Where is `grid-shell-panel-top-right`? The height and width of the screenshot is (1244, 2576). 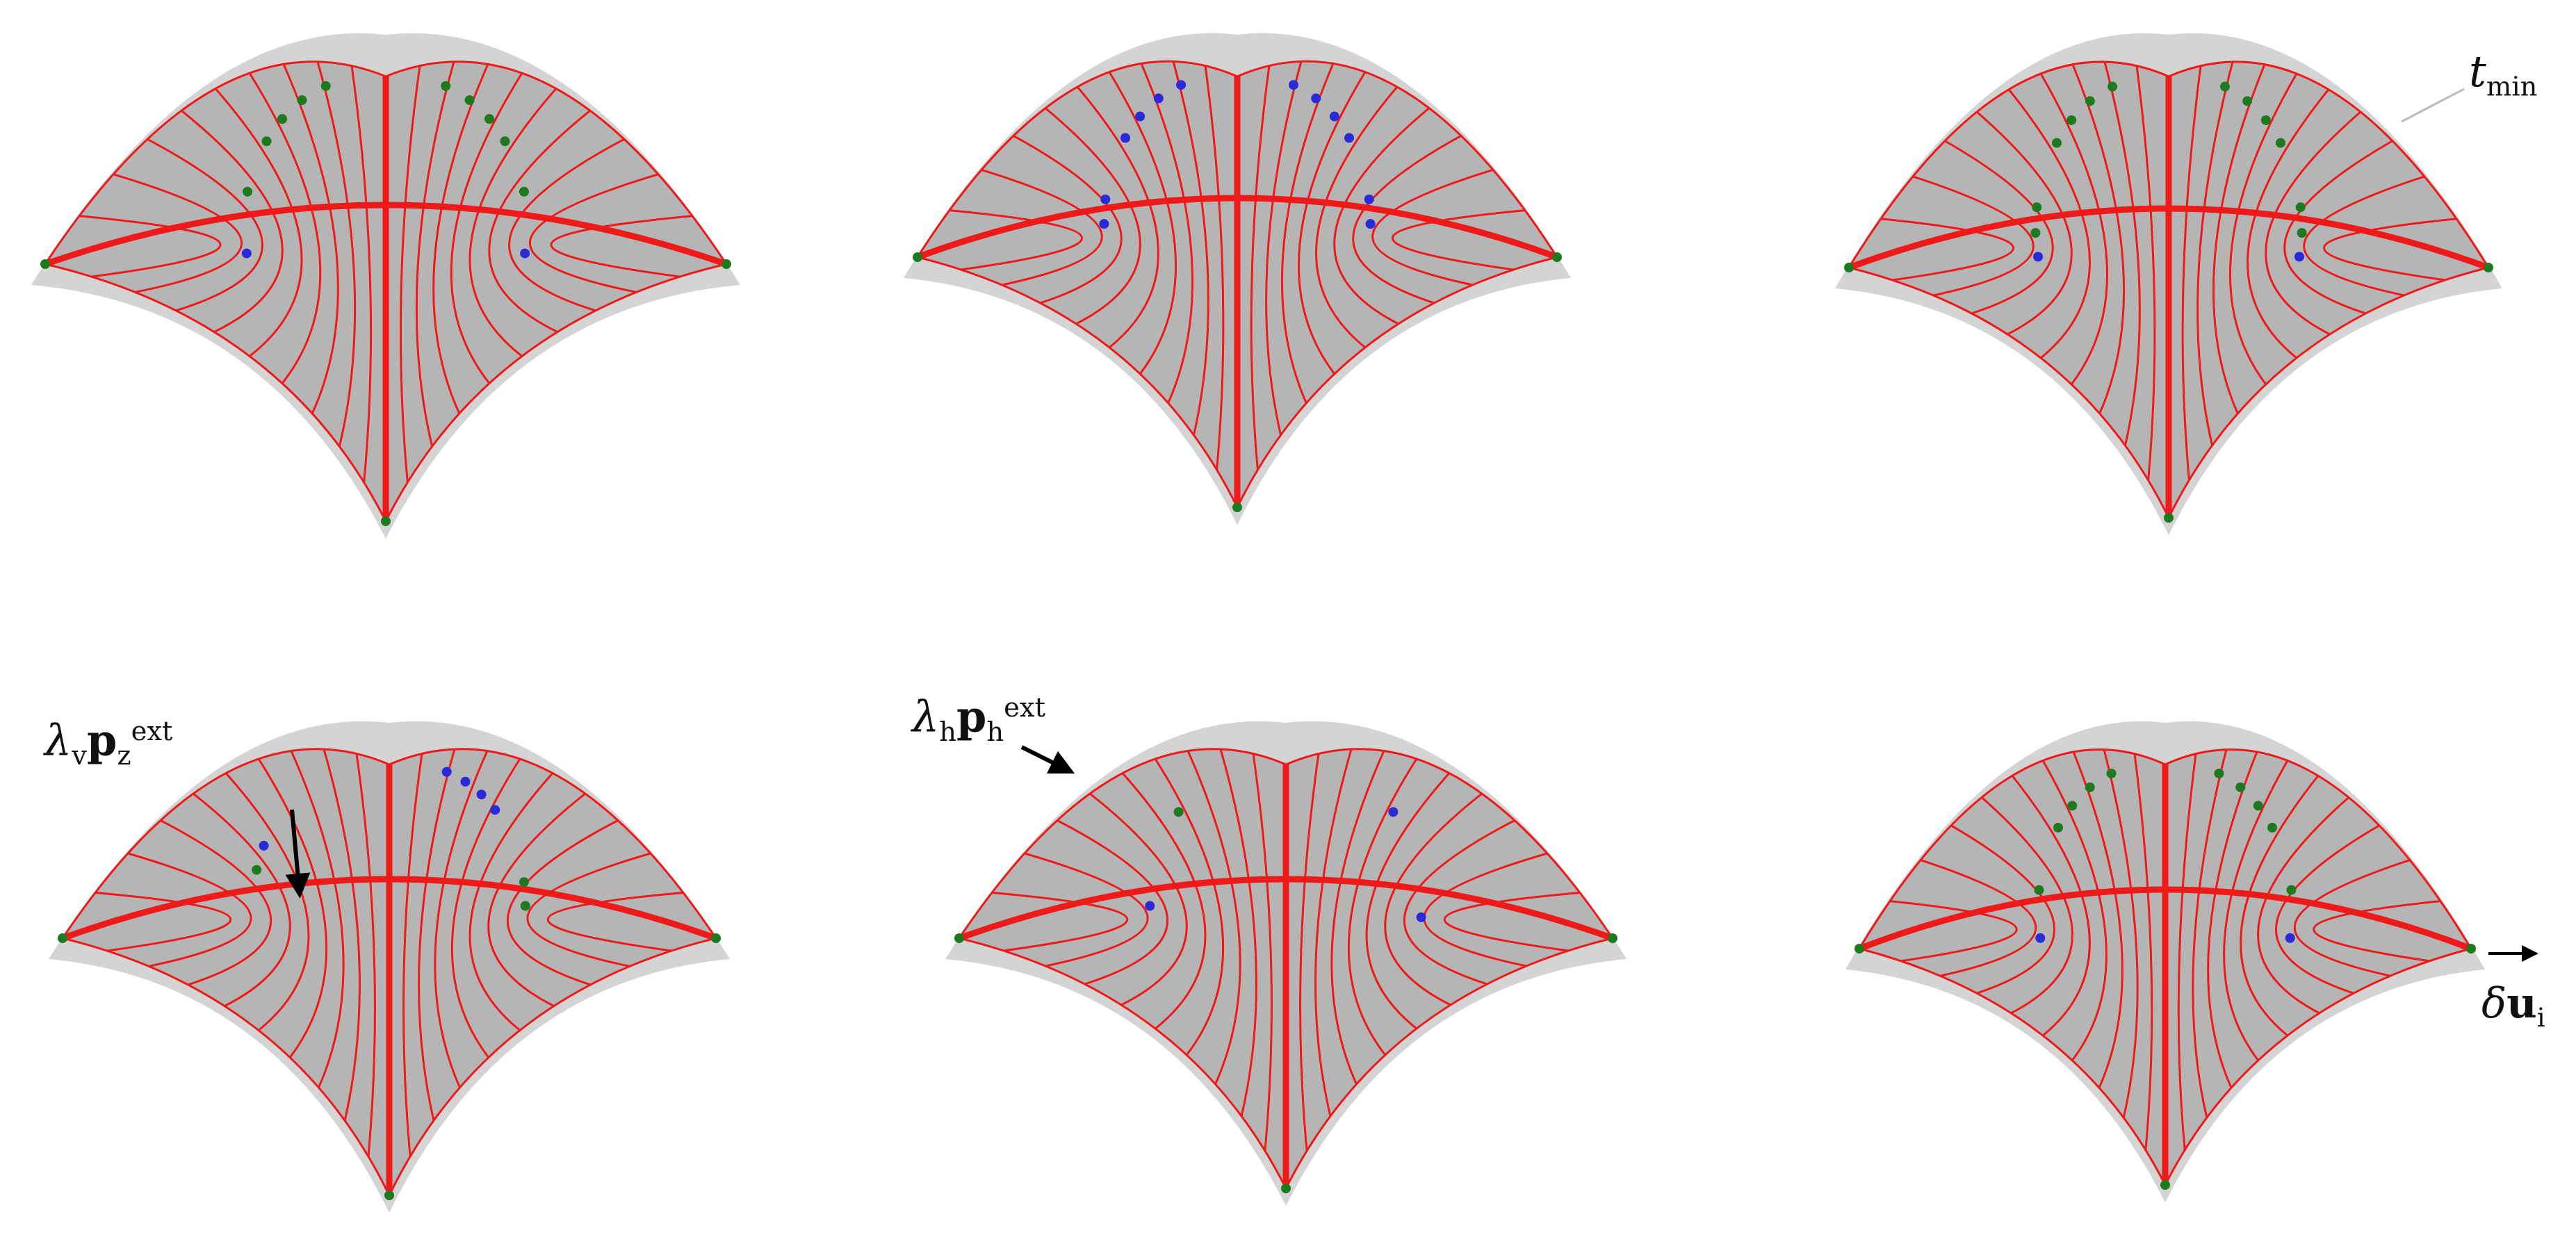
grid-shell-panel-top-right is located at coordinates (2168, 284).